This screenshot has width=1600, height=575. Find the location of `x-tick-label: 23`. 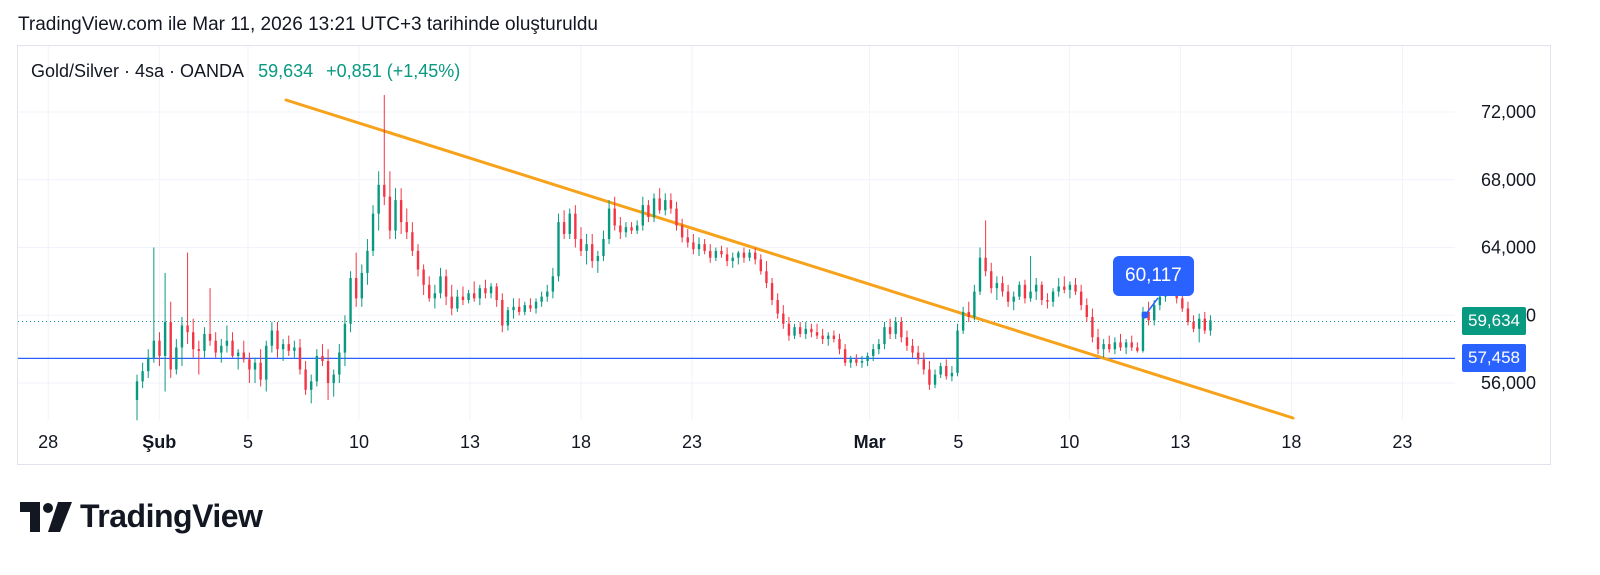

x-tick-label: 23 is located at coordinates (692, 442).